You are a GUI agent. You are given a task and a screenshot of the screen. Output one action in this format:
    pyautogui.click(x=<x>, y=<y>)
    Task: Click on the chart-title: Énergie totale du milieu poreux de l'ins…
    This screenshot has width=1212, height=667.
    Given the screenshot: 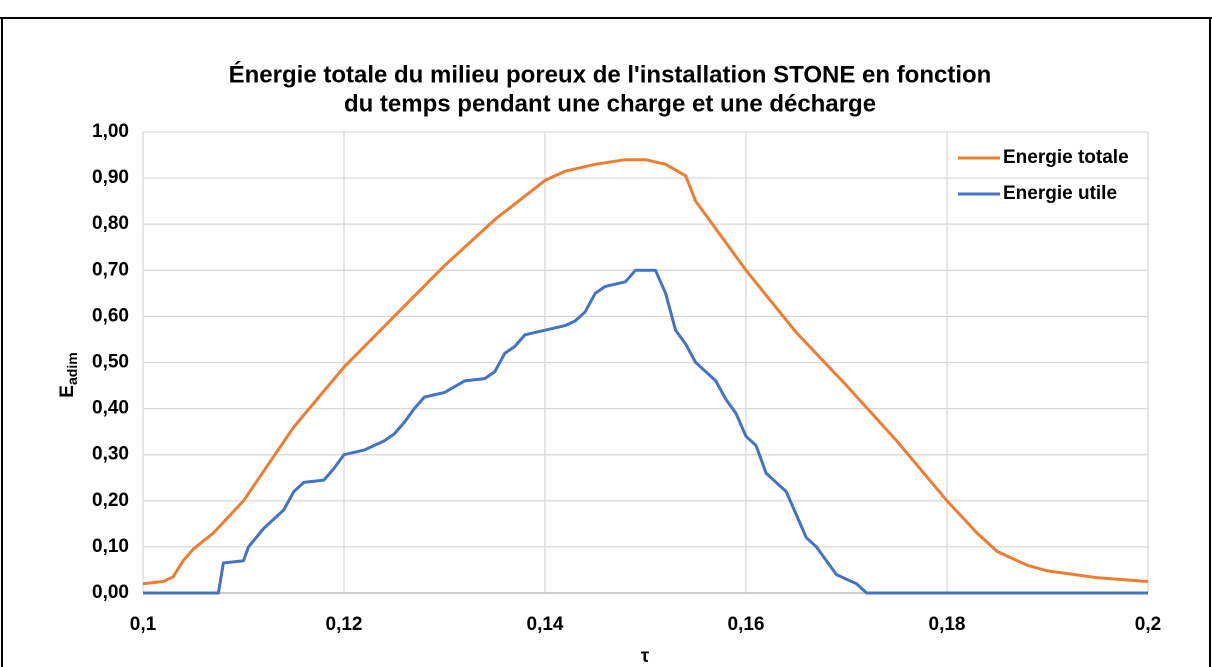 What is the action you would take?
    pyautogui.click(x=610, y=74)
    